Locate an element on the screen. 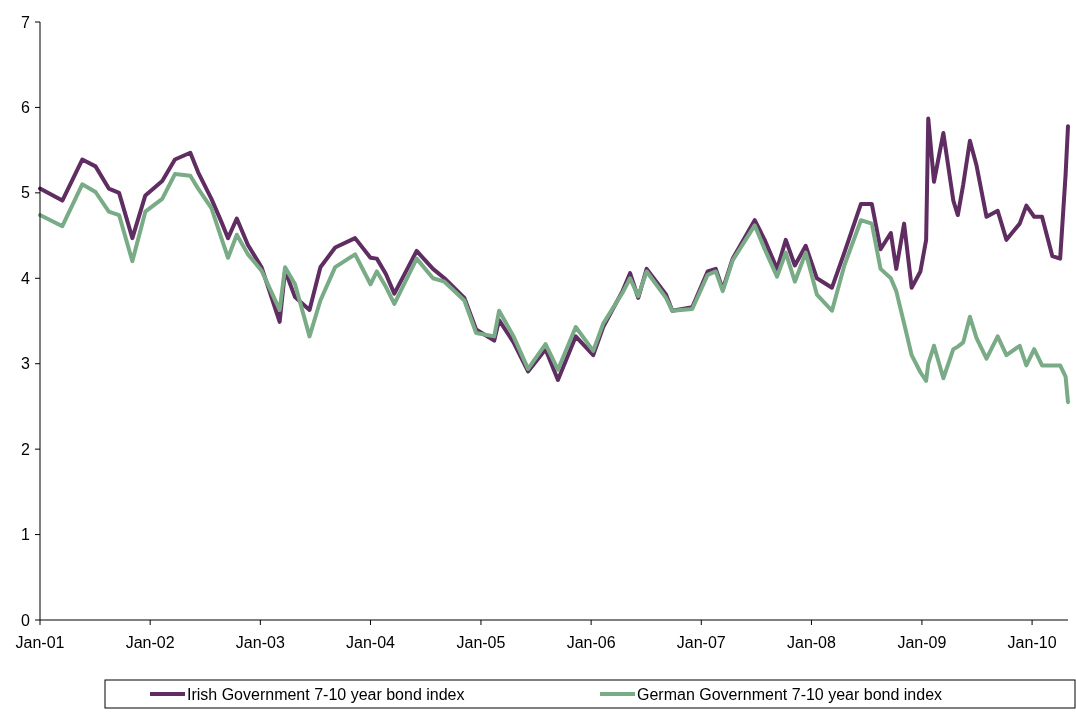 The height and width of the screenshot is (720, 1076). x-tick-label: Jan-06 is located at coordinates (591, 642).